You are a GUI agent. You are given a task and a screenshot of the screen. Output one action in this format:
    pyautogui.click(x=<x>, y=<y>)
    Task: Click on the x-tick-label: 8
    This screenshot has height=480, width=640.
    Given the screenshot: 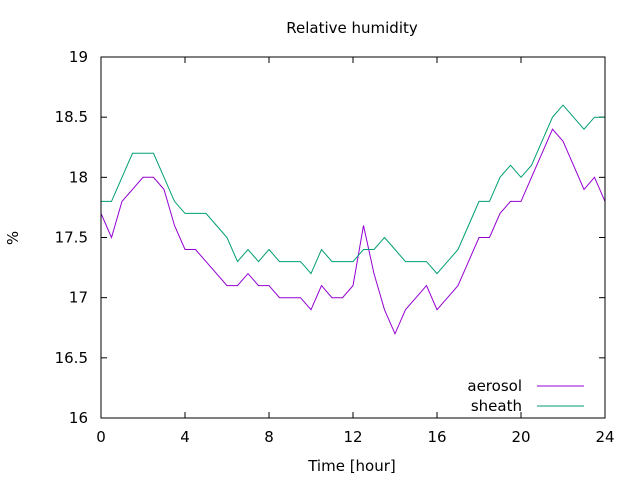 What is the action you would take?
    pyautogui.click(x=269, y=437)
    